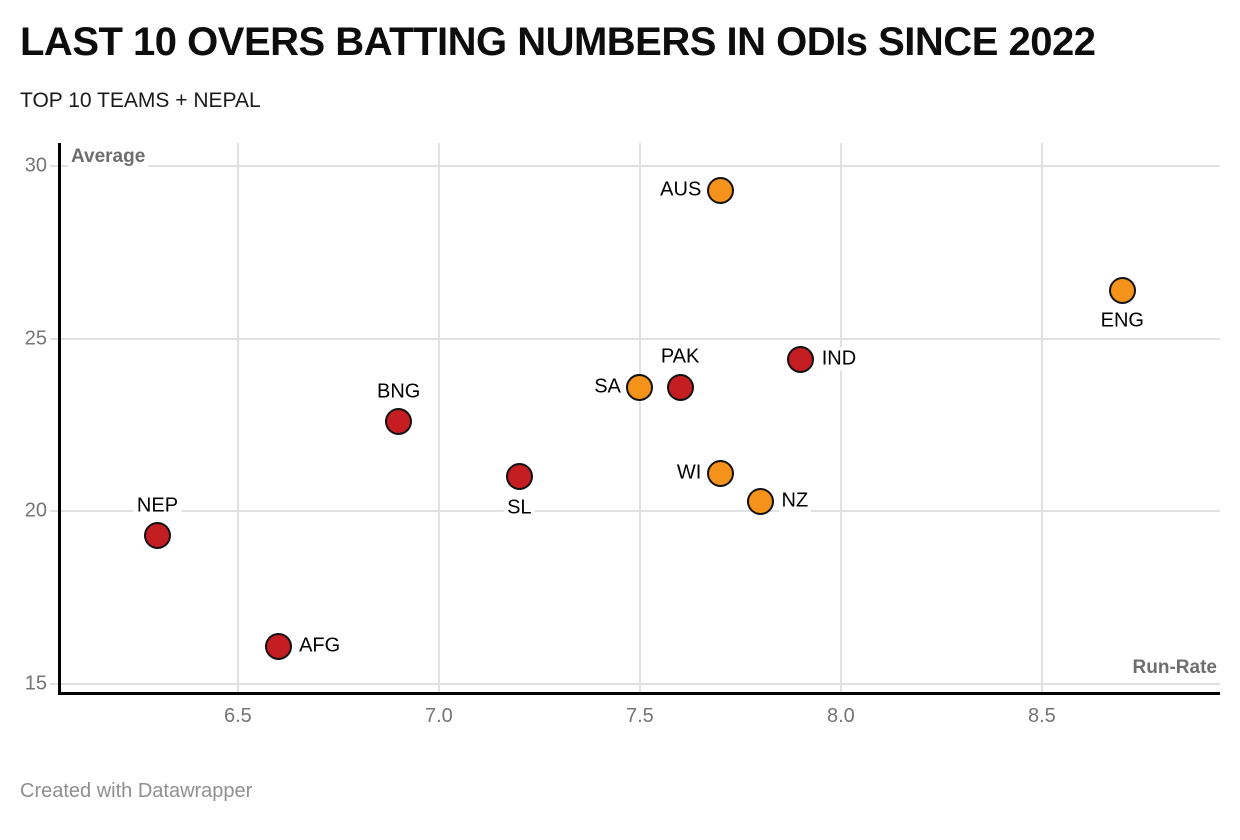  What do you see at coordinates (108, 157) in the screenshot?
I see `y-axis-title: Average` at bounding box center [108, 157].